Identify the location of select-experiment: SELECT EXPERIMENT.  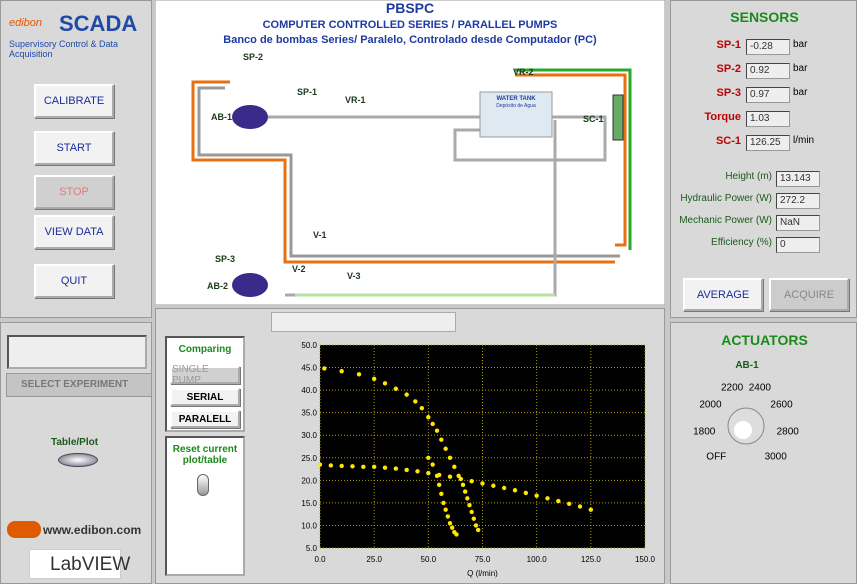
(79, 385).